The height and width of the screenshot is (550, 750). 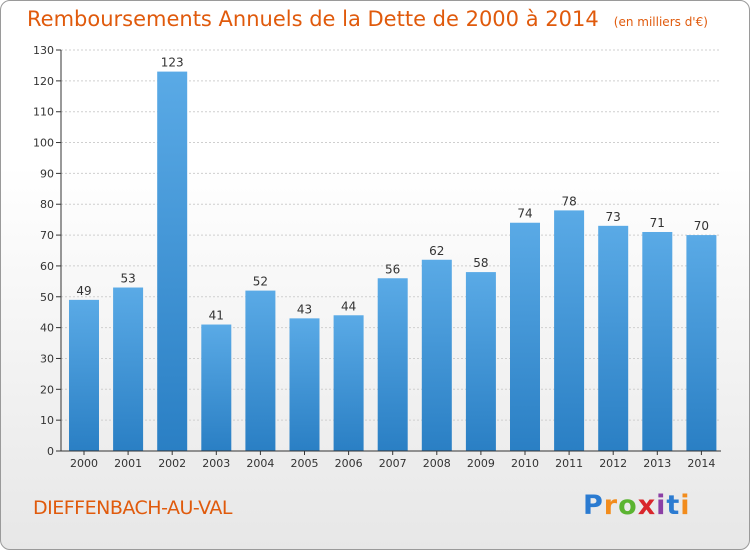 I want to click on y-tick-label: 10, so click(x=47, y=420).